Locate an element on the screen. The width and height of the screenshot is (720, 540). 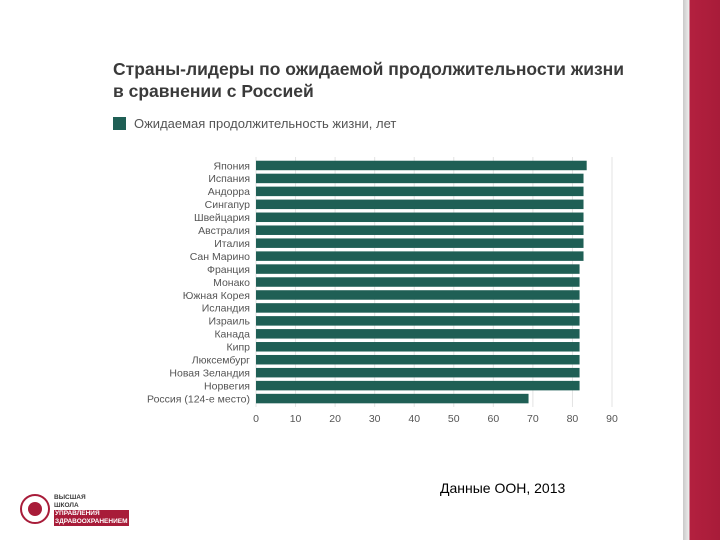
x-tick-label-5: 50 is located at coordinates (454, 419).